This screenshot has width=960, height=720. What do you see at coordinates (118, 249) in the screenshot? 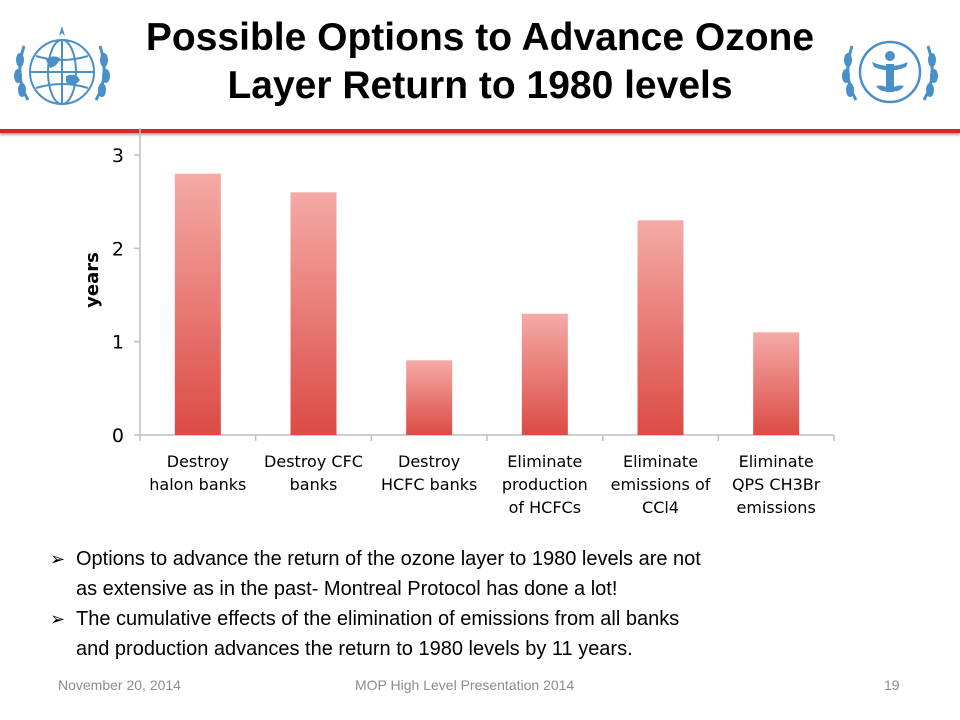
I see `y-tick-label: 2` at bounding box center [118, 249].